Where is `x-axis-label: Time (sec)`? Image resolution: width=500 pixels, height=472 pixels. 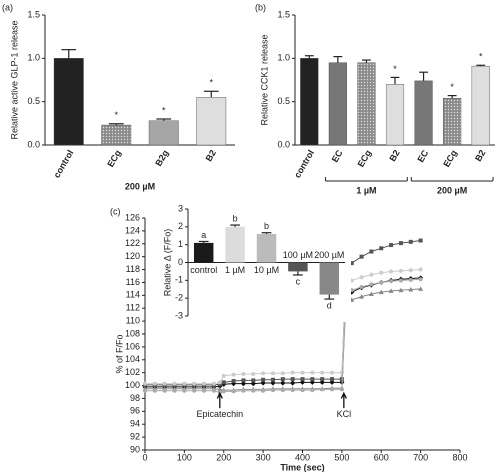 x-axis-label: Time (sec) is located at coordinates (302, 467).